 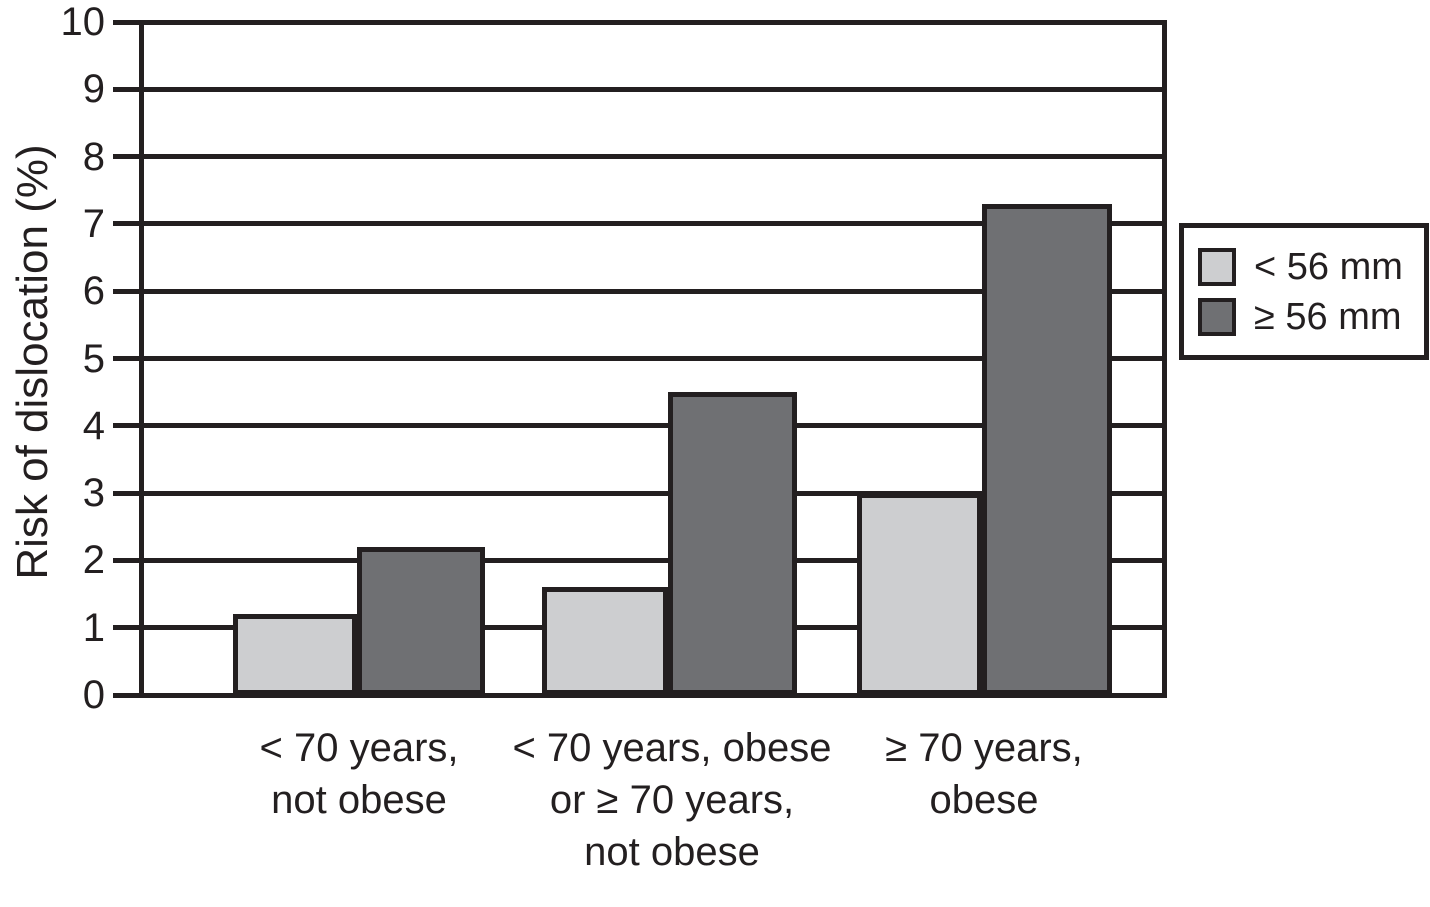 I want to click on y-tick-label-7: 7, so click(x=93, y=223).